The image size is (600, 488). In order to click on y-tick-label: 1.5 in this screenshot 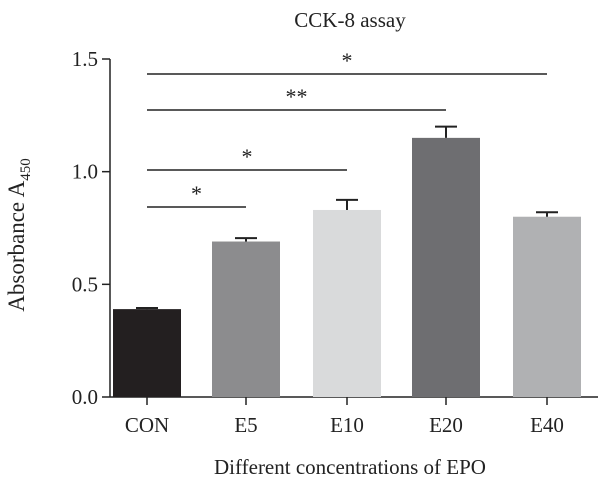, I will do `click(85, 59)`.